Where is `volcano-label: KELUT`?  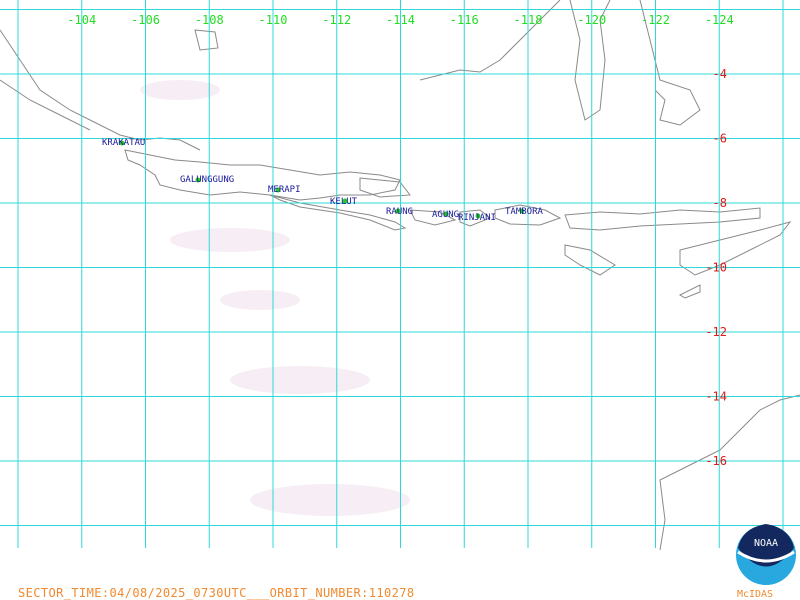 volcano-label: KELUT is located at coordinates (344, 202).